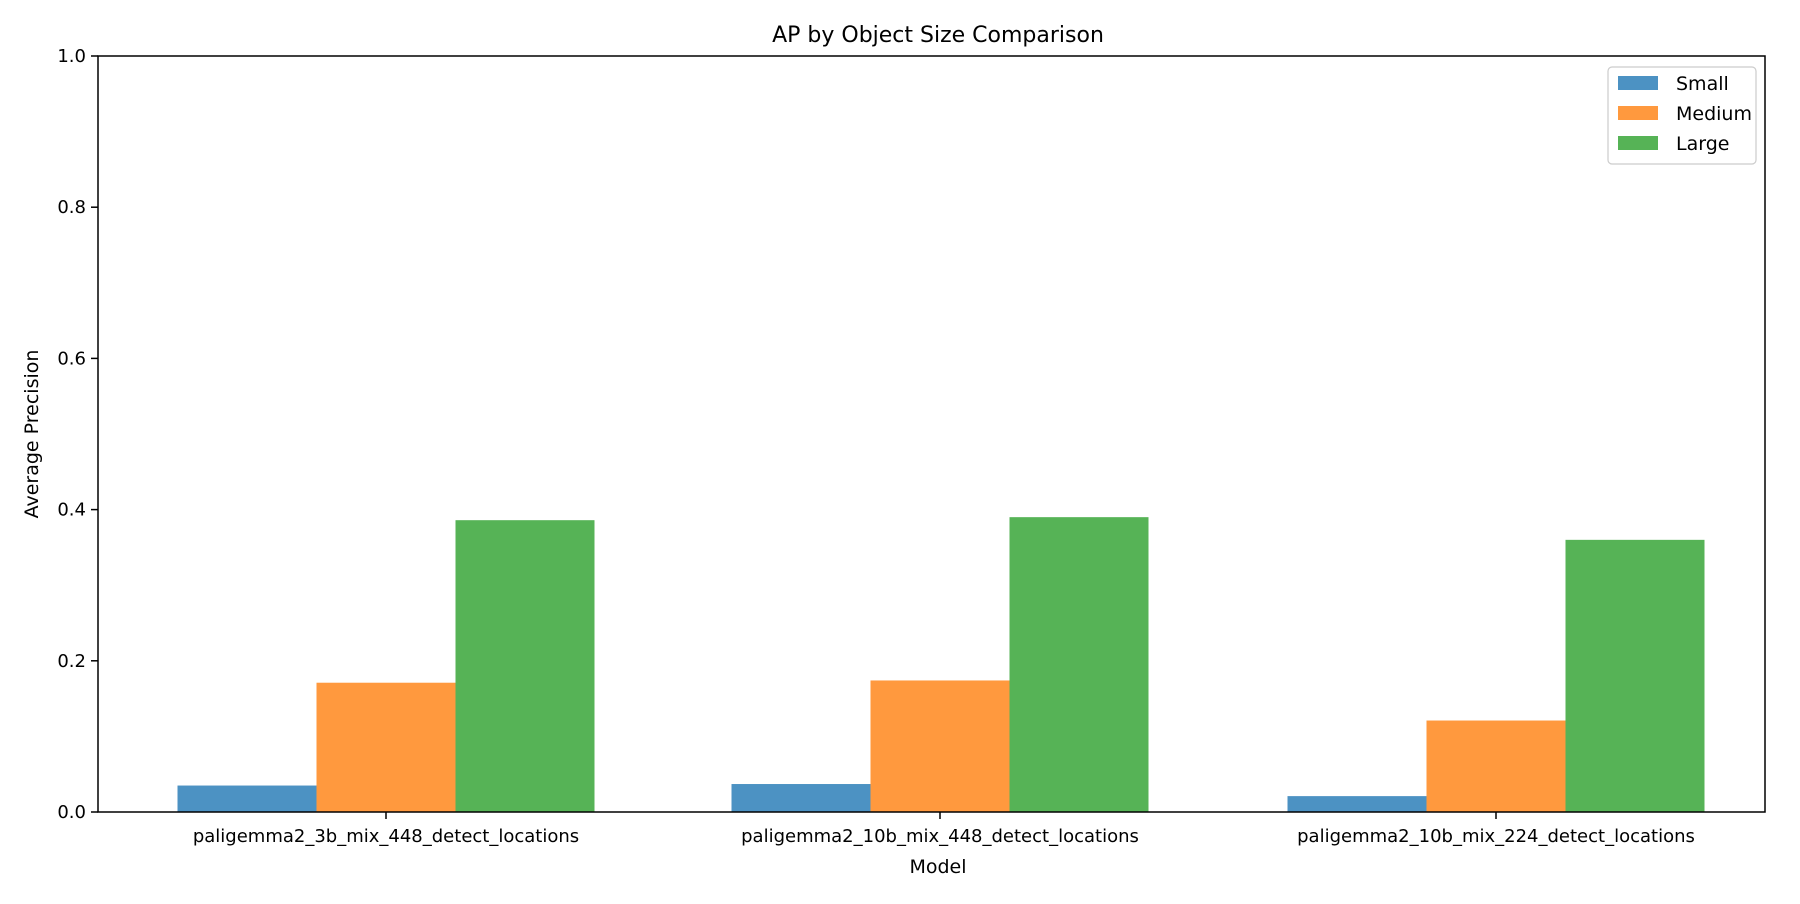  Describe the element at coordinates (32, 434) in the screenshot. I see `y-axis-label: Average Precision` at that location.